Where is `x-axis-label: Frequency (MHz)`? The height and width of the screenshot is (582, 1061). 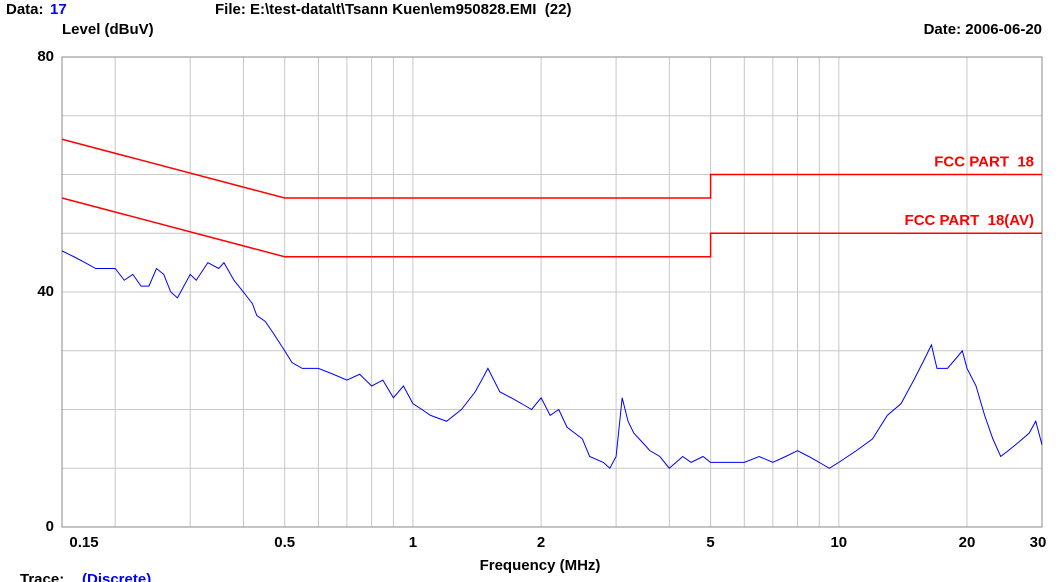
x-axis-label: Frequency (MHz) is located at coordinates (540, 565).